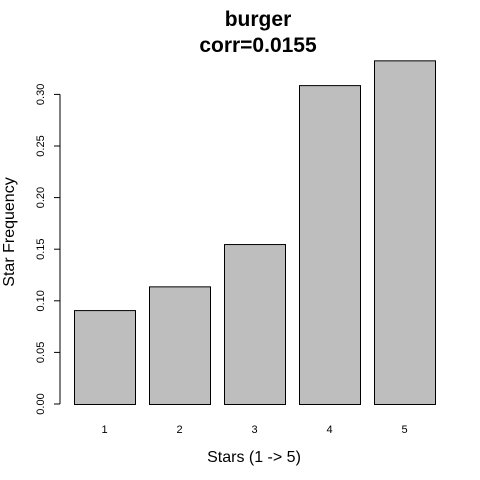  Describe the element at coordinates (41, 145) in the screenshot. I see `y-tick-label: 0.25` at that location.